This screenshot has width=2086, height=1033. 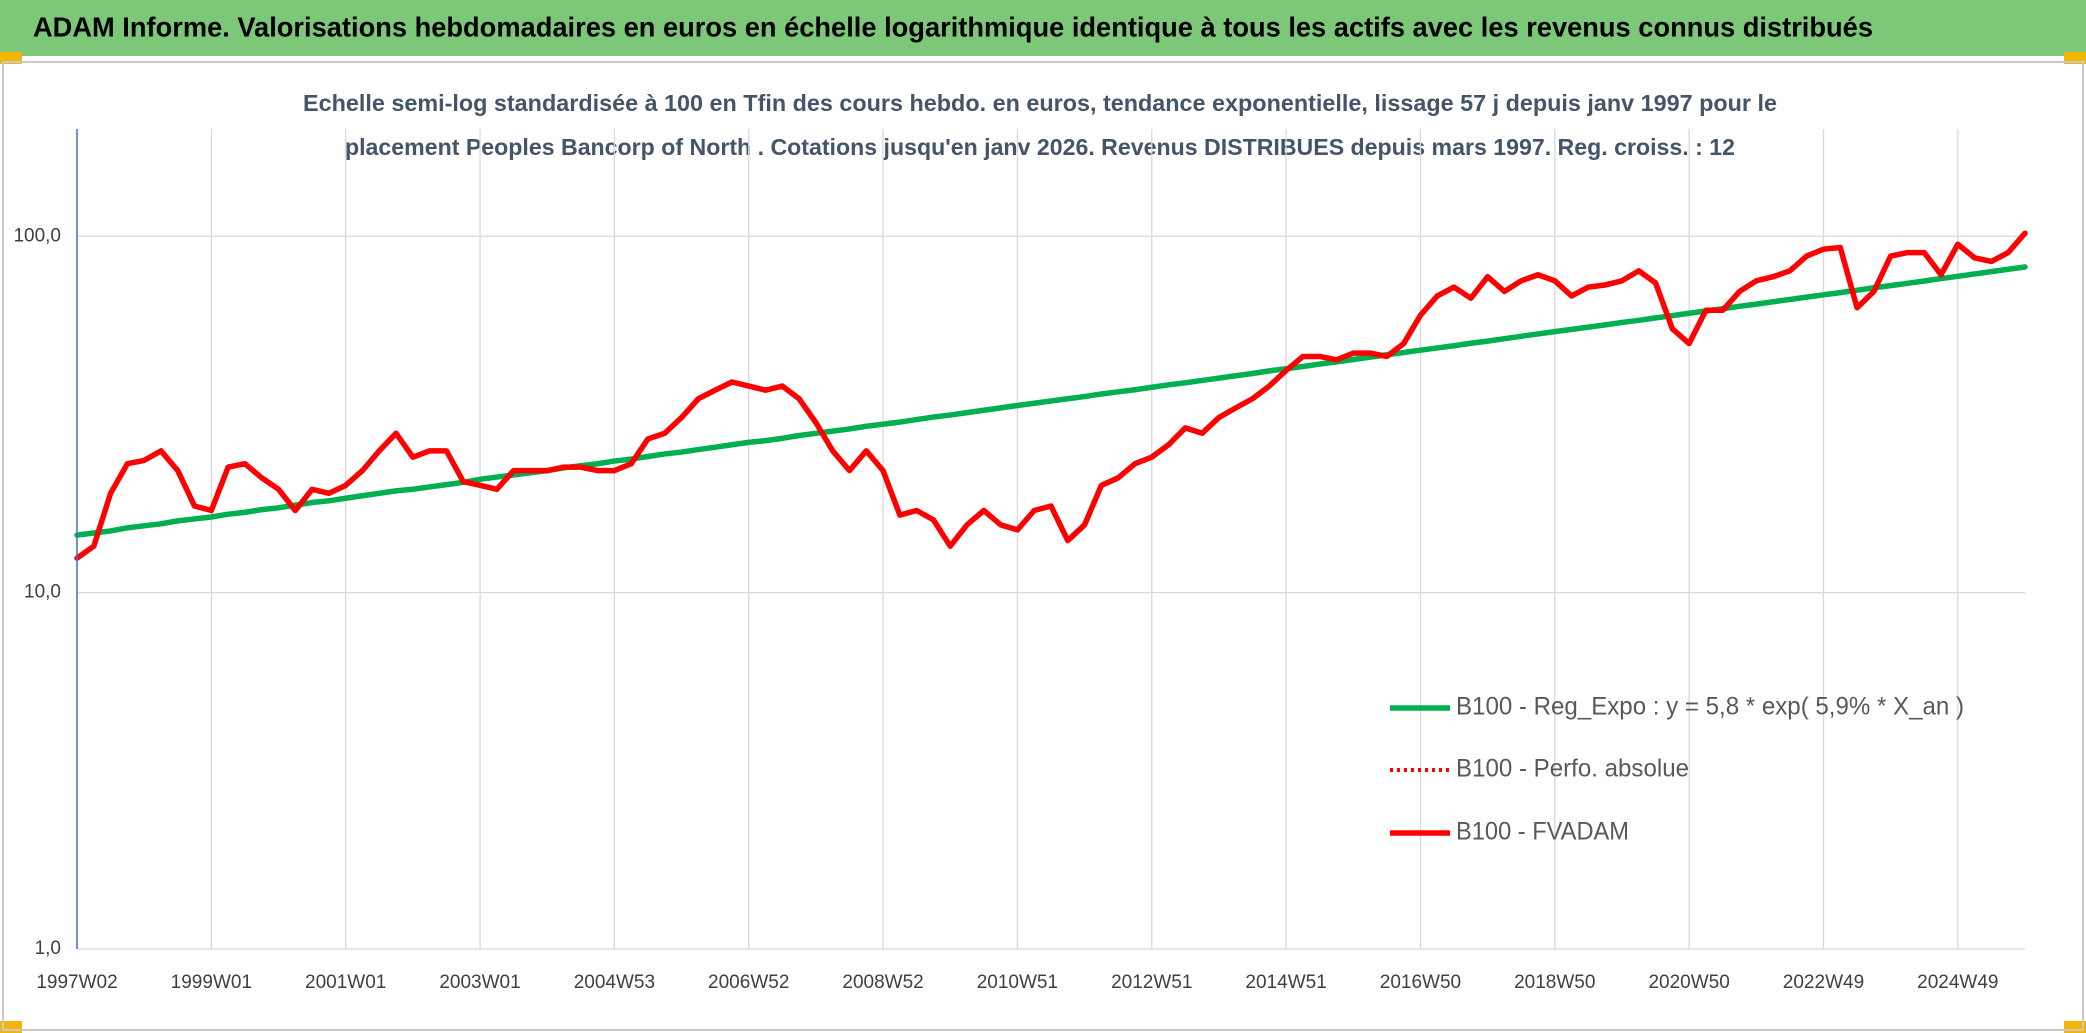 I want to click on x-tick-label: 2012W51, so click(x=1151, y=982).